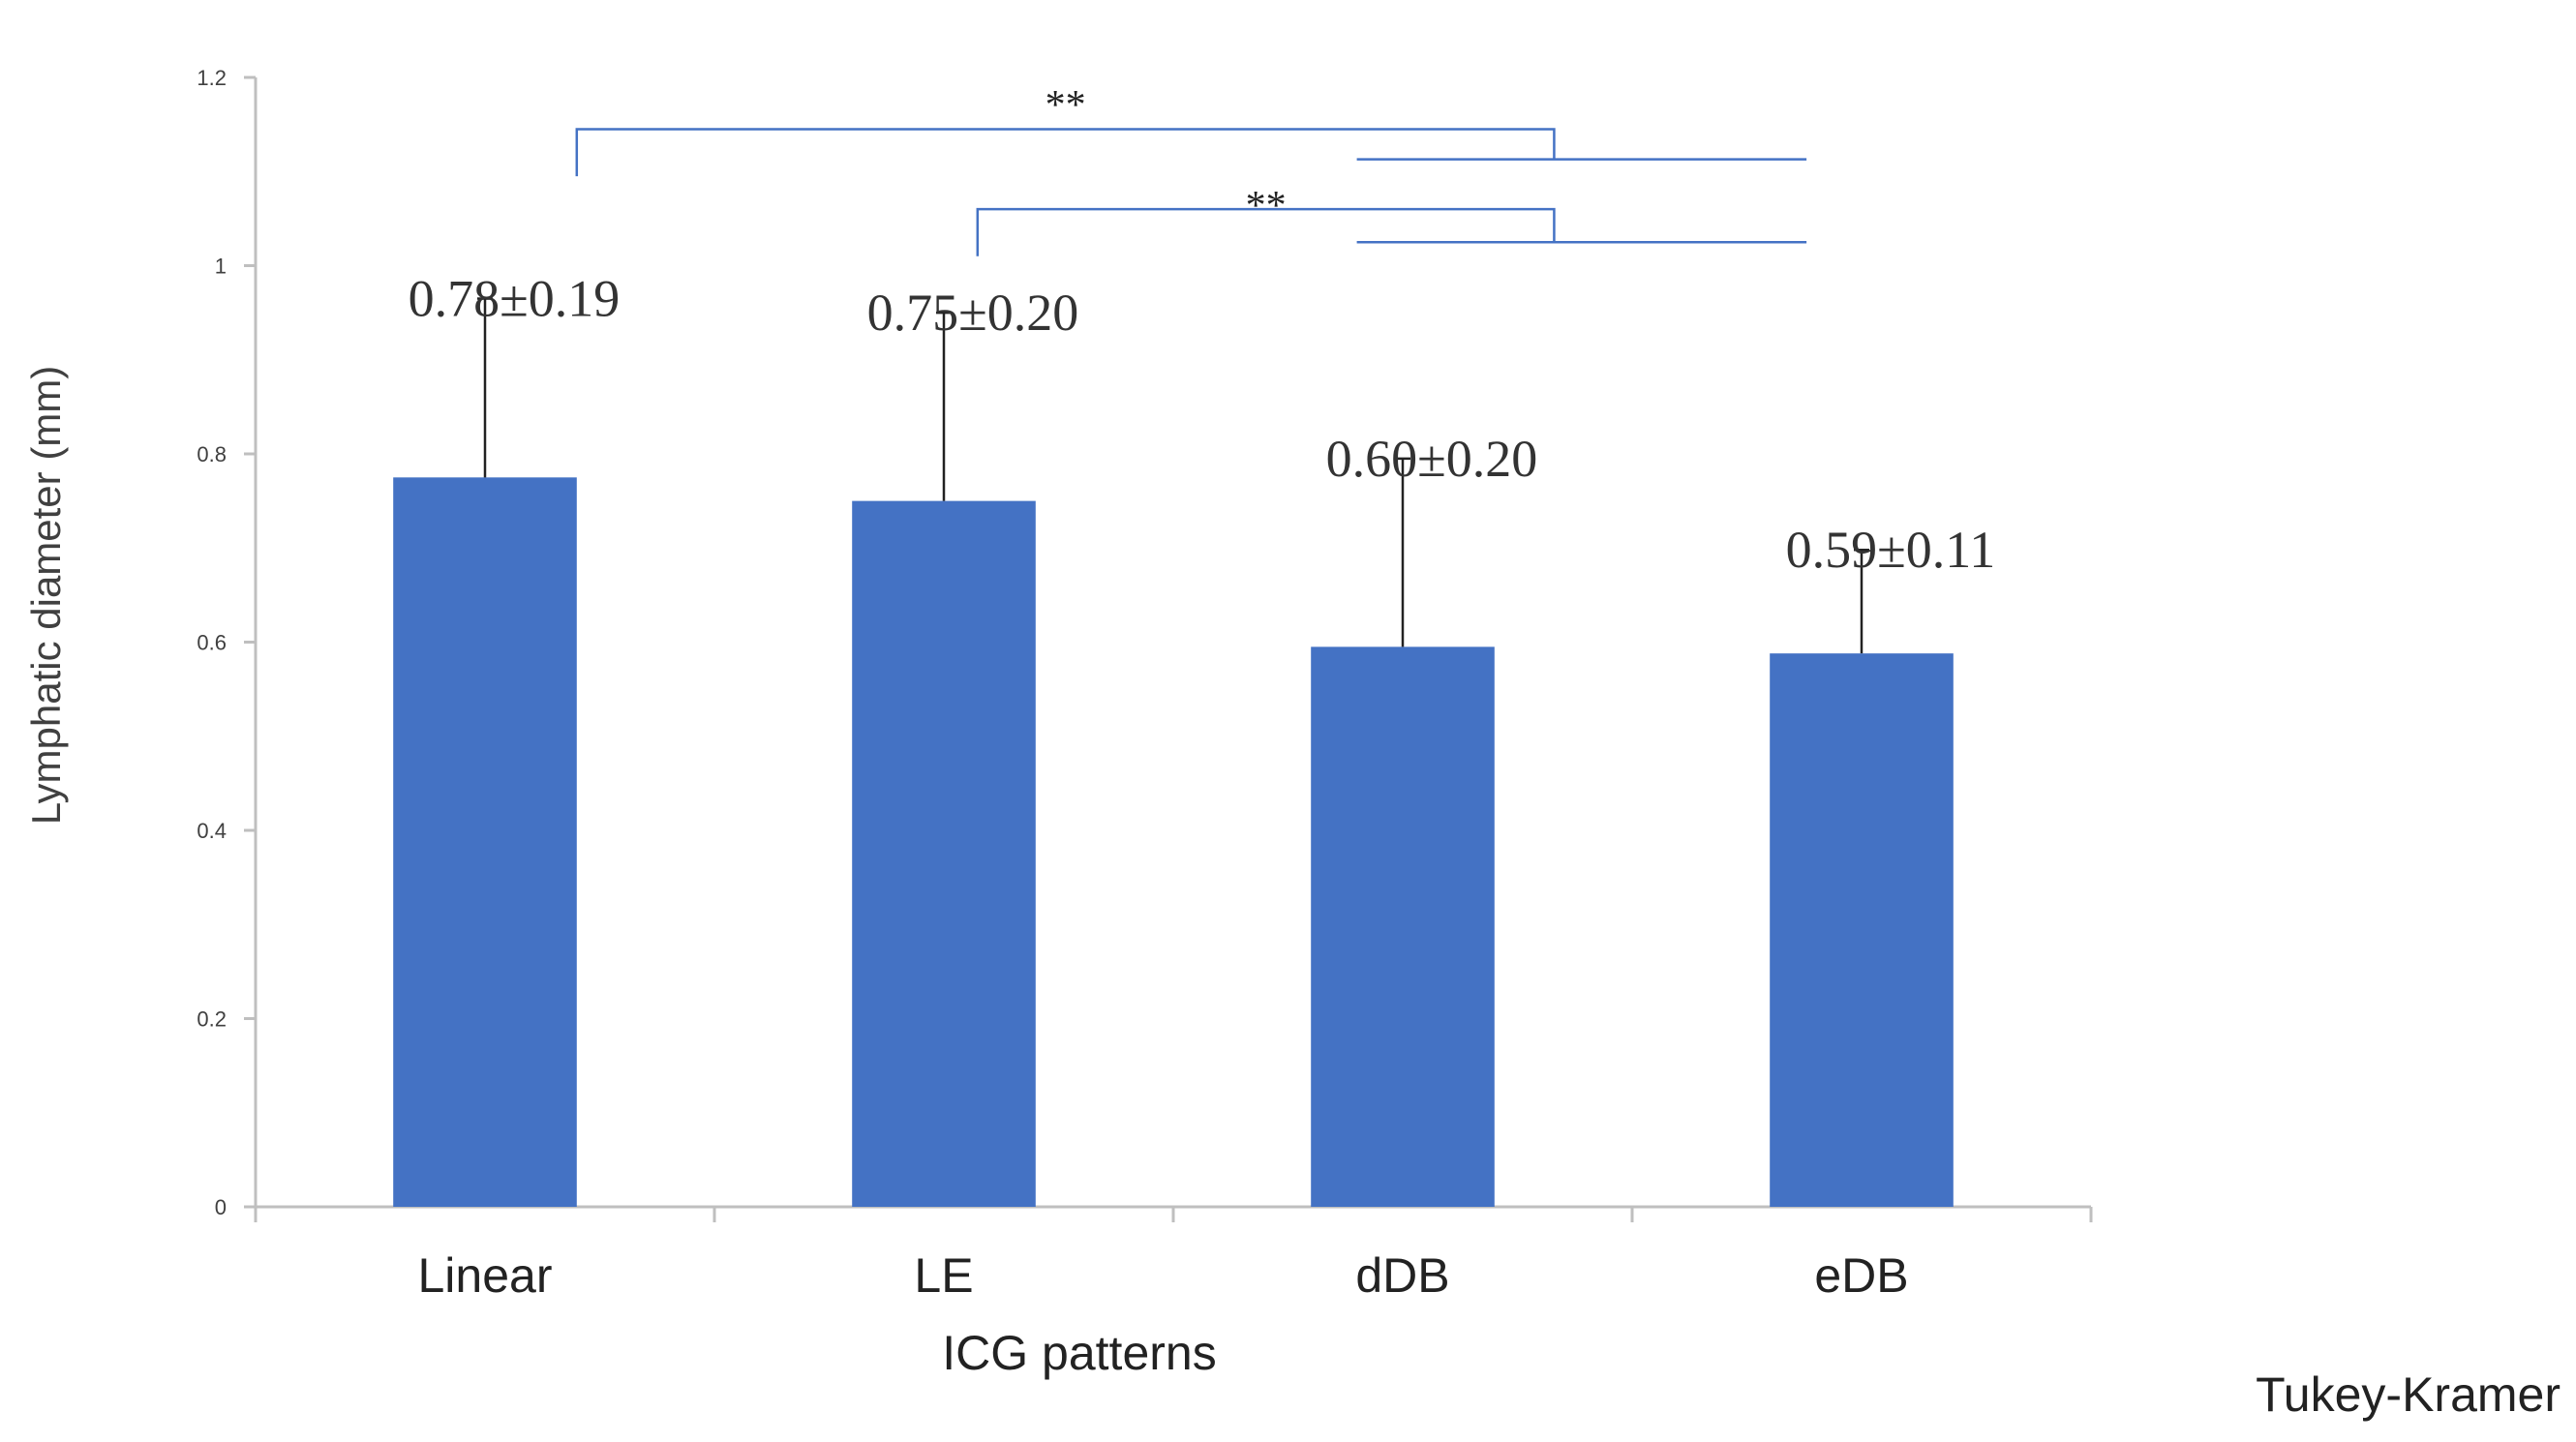  Describe the element at coordinates (212, 78) in the screenshot. I see `y-tick-label: 1.2` at that location.